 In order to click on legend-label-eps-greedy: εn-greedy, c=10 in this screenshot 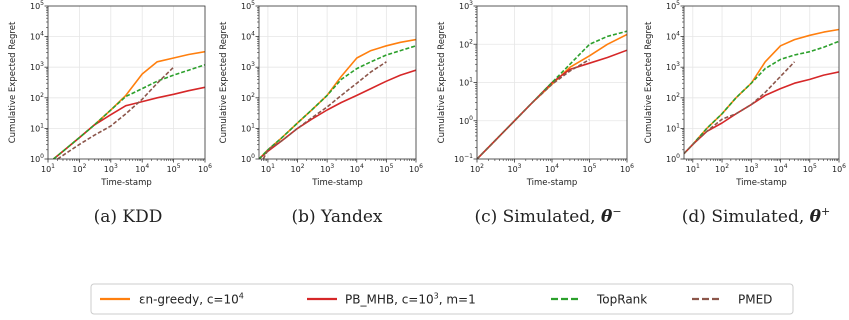, I will do `click(189, 300)`.